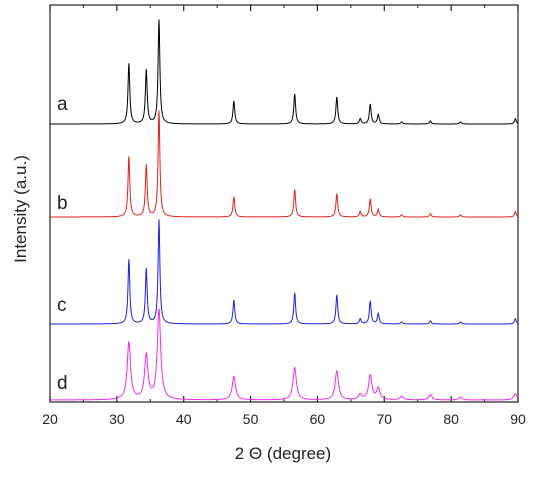 The image size is (550, 489). I want to click on series-b-label: b, so click(62, 203).